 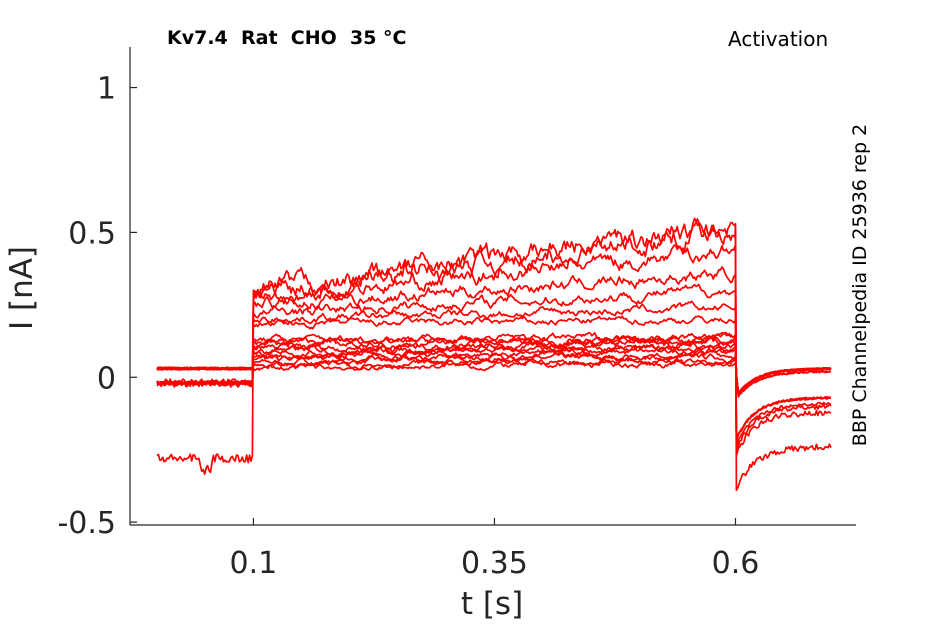 What do you see at coordinates (86, 523) in the screenshot?
I see `y-tick-label: -0.5` at bounding box center [86, 523].